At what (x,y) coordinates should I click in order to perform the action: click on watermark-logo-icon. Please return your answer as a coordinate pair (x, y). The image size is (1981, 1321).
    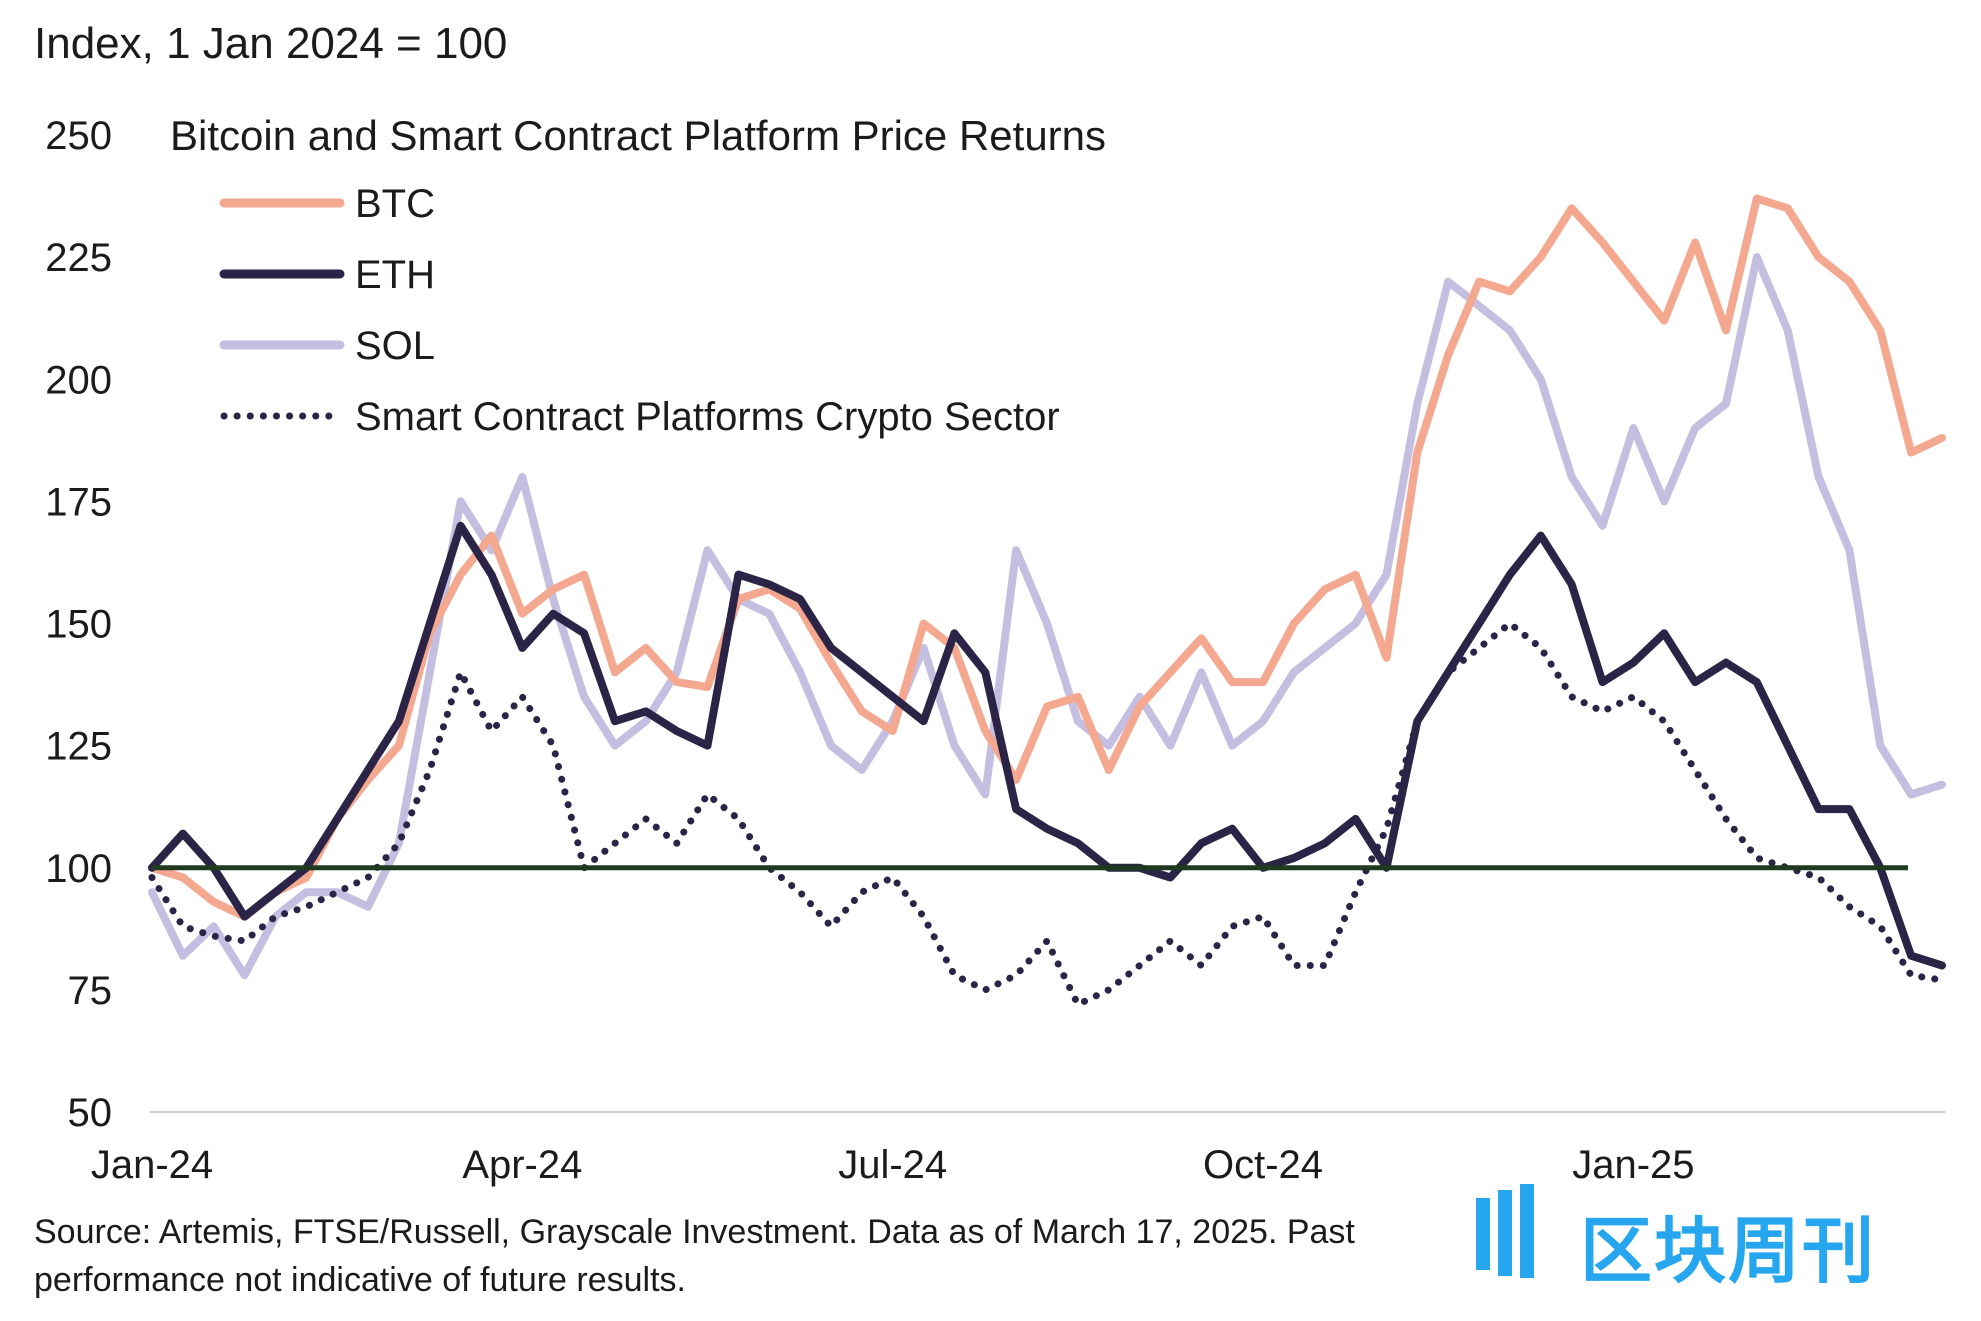
    Looking at the image, I should click on (1505, 1231).